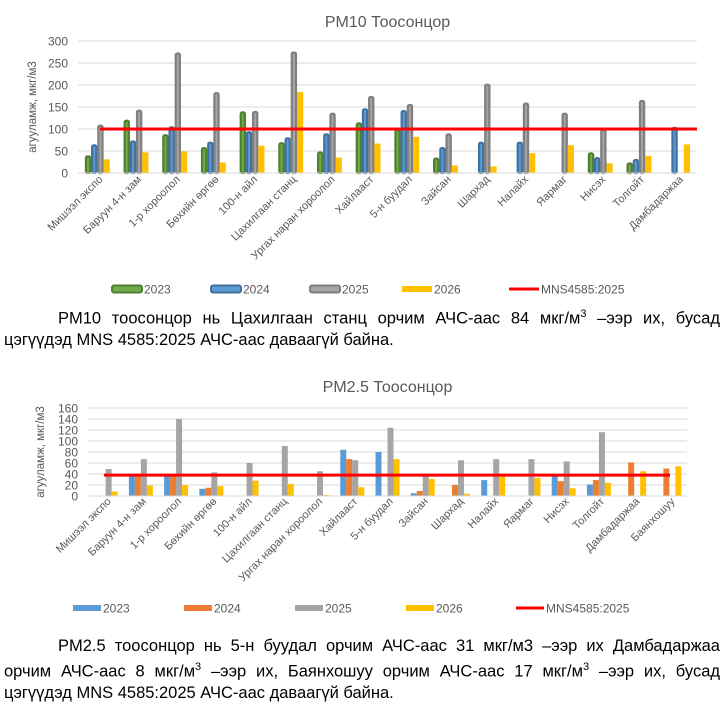 The width and height of the screenshot is (728, 705). What do you see at coordinates (58, 108) in the screenshot?
I see `y-tick-label: 150` at bounding box center [58, 108].